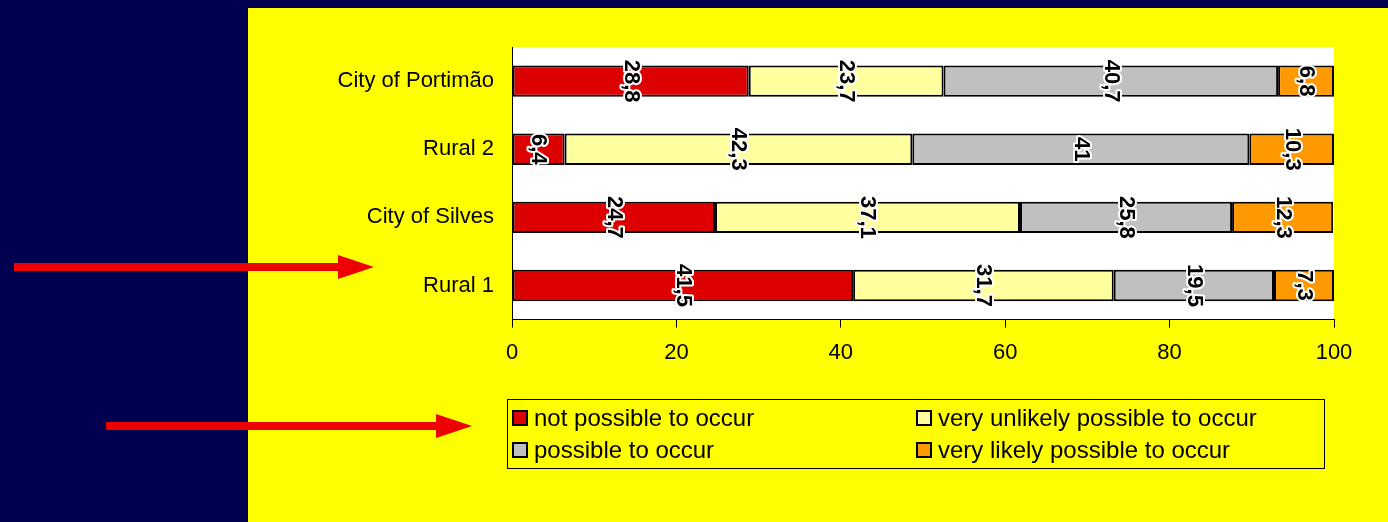 This screenshot has height=522, width=1388. I want to click on data-label: 41,5, so click(684, 285).